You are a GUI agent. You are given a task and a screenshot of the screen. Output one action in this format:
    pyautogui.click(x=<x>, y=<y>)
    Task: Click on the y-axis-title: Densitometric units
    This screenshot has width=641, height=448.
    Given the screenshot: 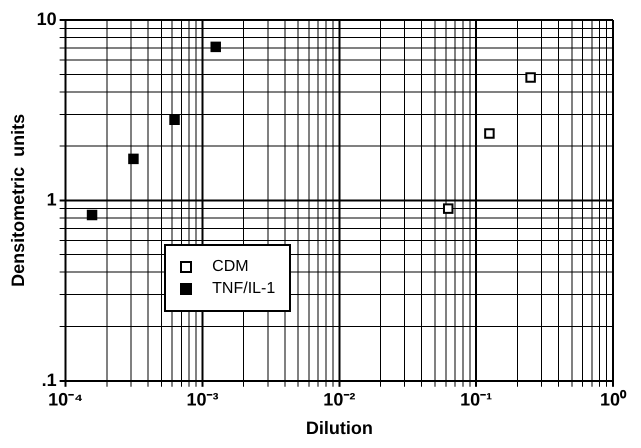 What is the action you would take?
    pyautogui.click(x=18, y=200)
    